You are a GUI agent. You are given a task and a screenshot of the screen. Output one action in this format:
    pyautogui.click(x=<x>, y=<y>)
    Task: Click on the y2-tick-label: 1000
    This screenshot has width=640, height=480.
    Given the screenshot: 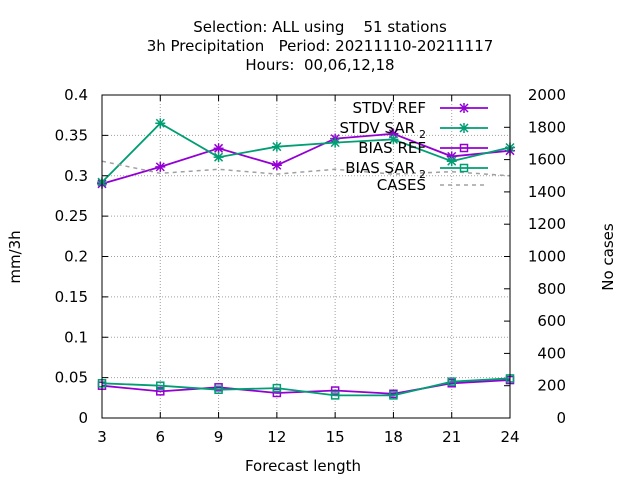 What is the action you would take?
    pyautogui.click(x=547, y=257)
    